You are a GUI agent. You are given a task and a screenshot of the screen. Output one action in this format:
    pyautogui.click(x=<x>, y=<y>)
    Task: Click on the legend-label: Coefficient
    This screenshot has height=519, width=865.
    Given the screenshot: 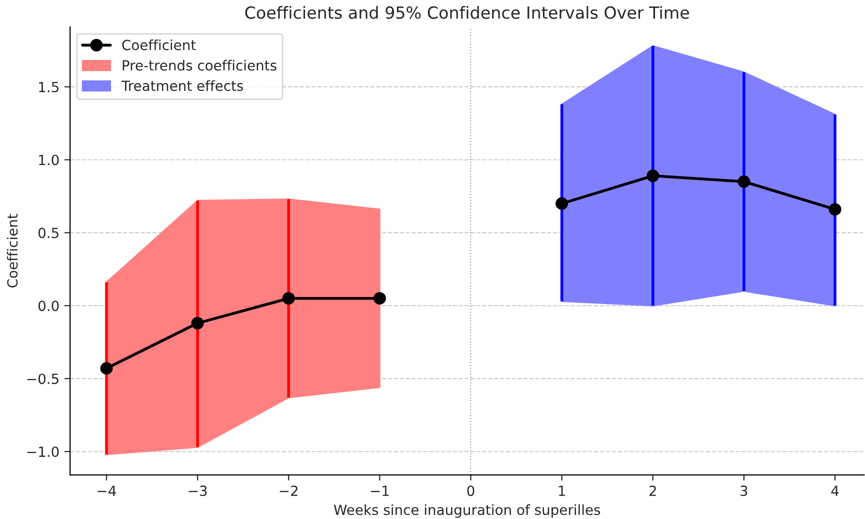 What is the action you would take?
    pyautogui.click(x=159, y=44)
    